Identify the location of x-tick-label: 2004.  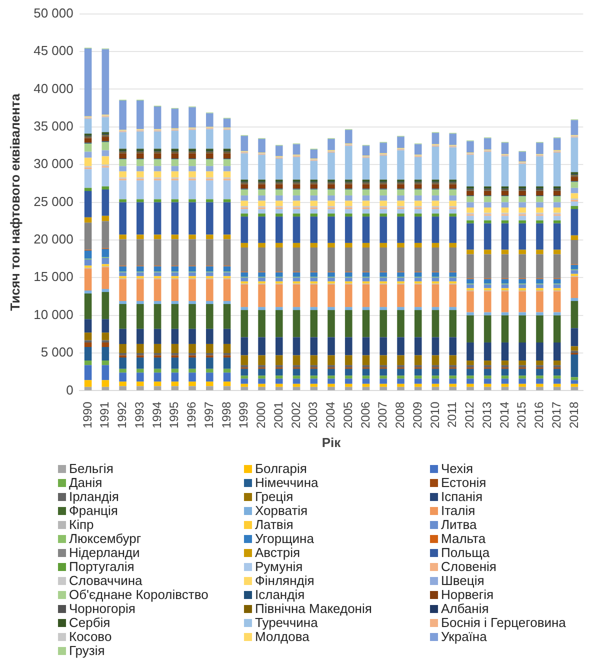
(331, 414).